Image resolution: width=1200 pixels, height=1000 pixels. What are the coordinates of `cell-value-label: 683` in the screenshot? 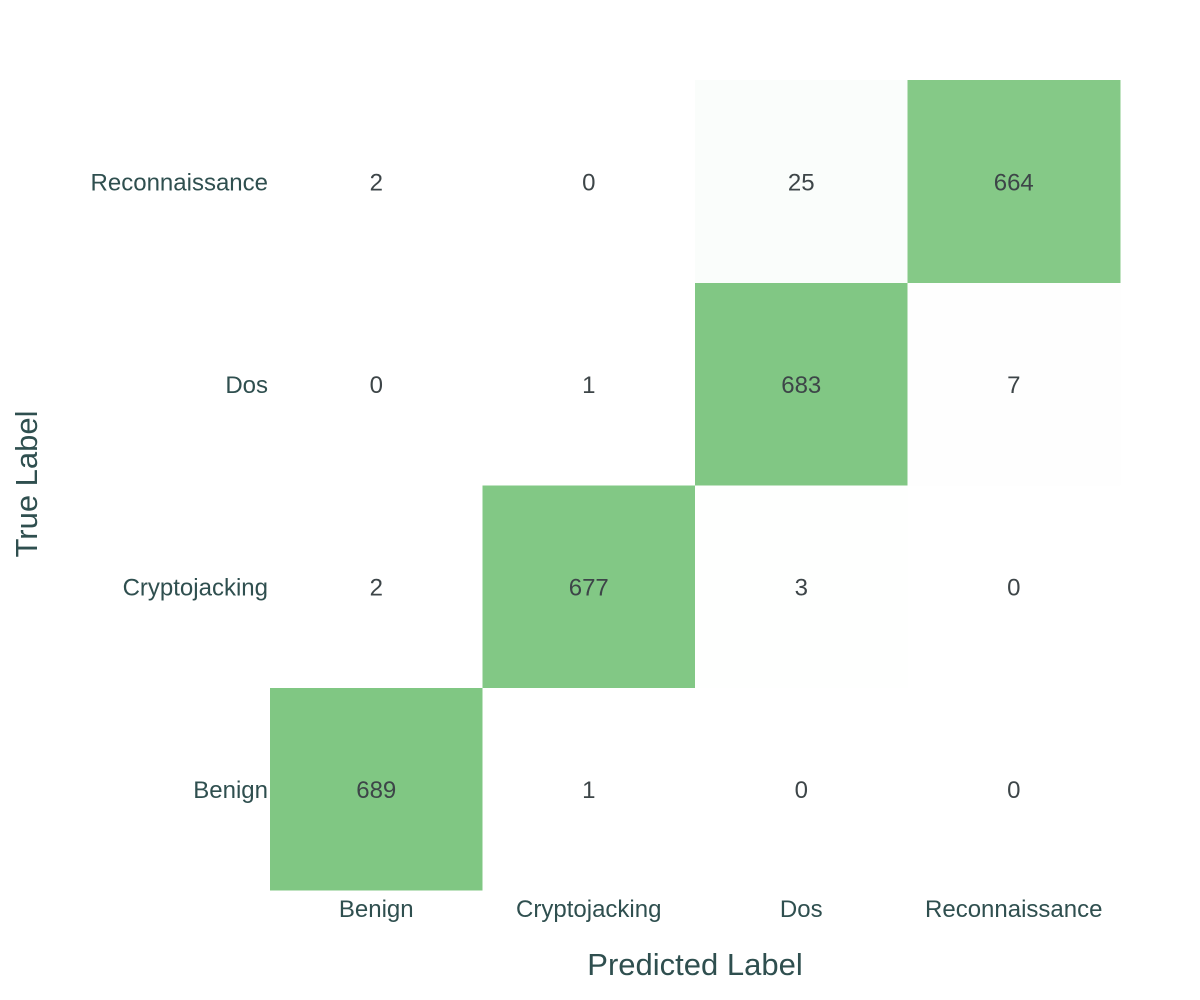 It's located at (801, 385).